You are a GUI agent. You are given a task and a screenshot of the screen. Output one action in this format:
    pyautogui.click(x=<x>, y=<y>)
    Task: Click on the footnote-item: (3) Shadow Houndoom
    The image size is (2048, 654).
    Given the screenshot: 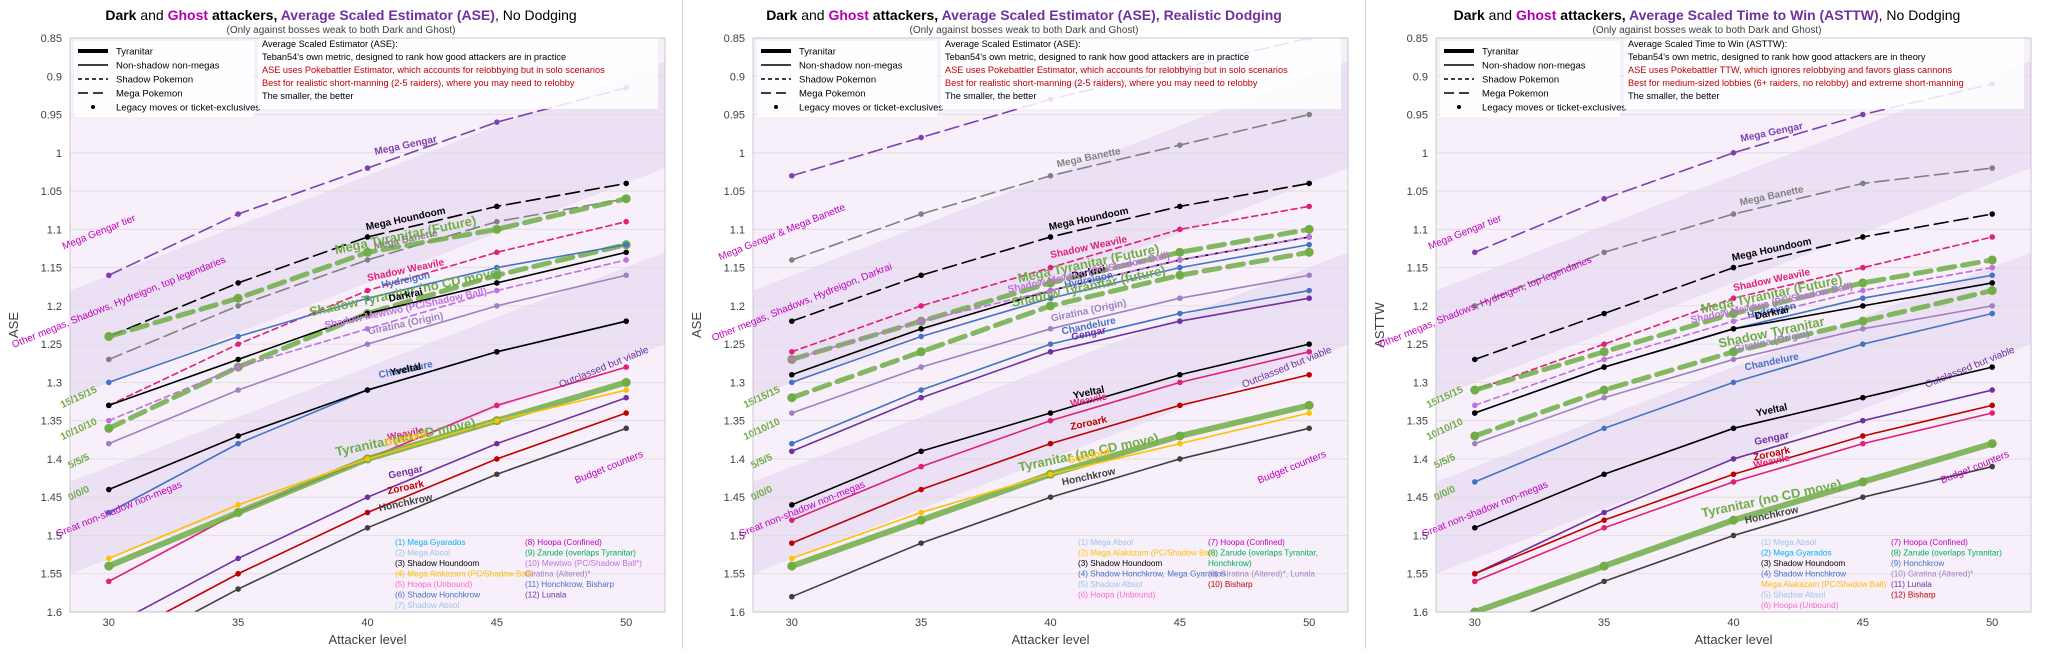 What is the action you would take?
    pyautogui.click(x=437, y=563)
    